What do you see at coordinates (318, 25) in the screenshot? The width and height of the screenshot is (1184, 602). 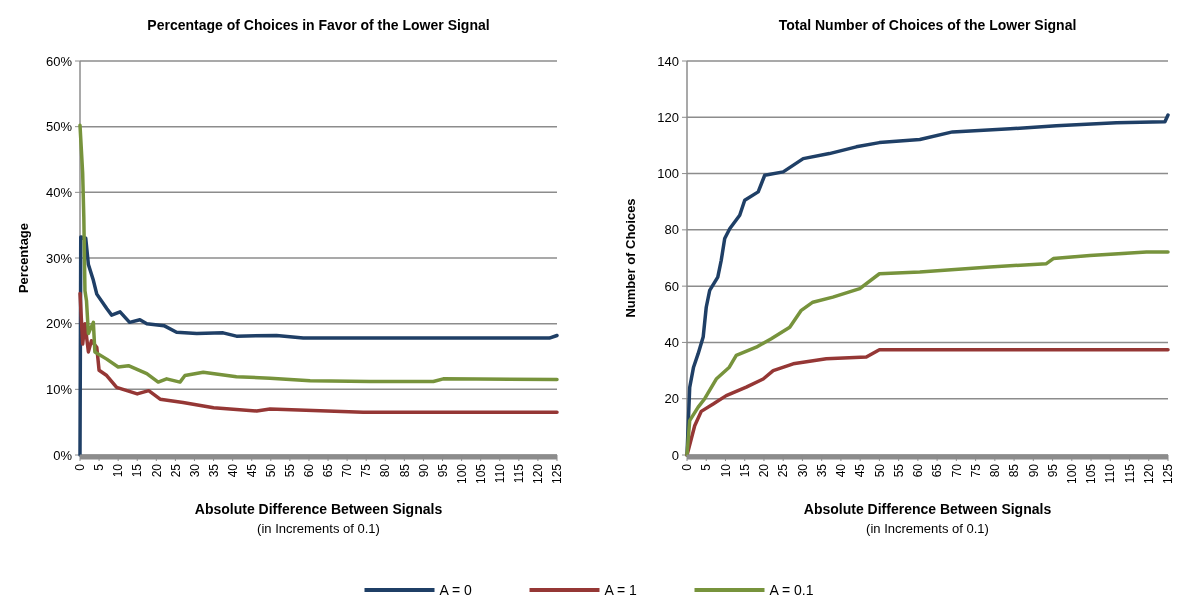 I see `chart-title: Percentage of Choices in Favor of the Lower Signal` at bounding box center [318, 25].